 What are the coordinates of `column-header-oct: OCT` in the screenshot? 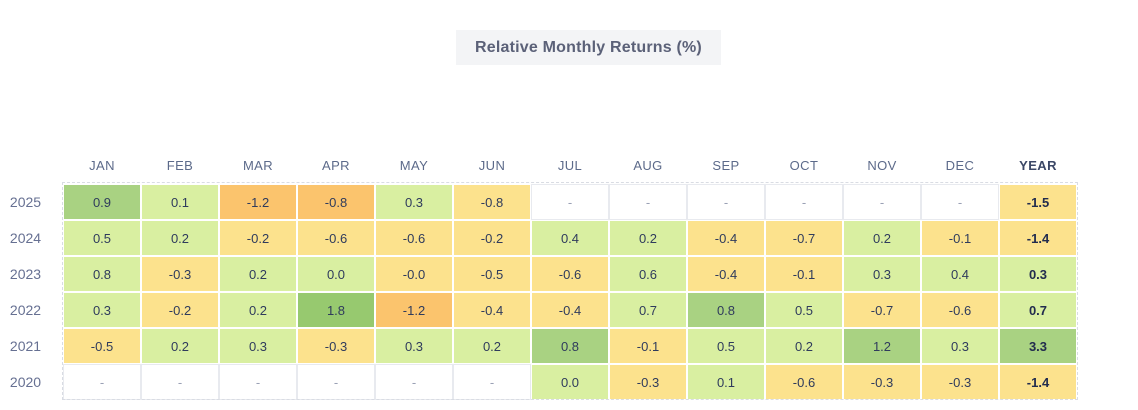 It's located at (804, 165).